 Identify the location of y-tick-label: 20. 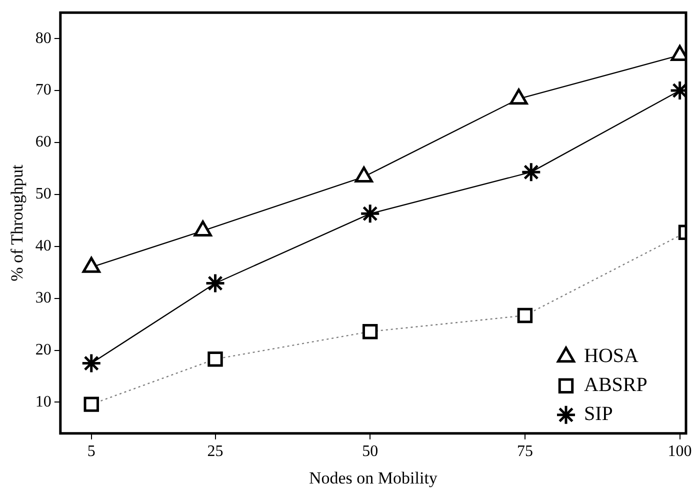
(43, 349).